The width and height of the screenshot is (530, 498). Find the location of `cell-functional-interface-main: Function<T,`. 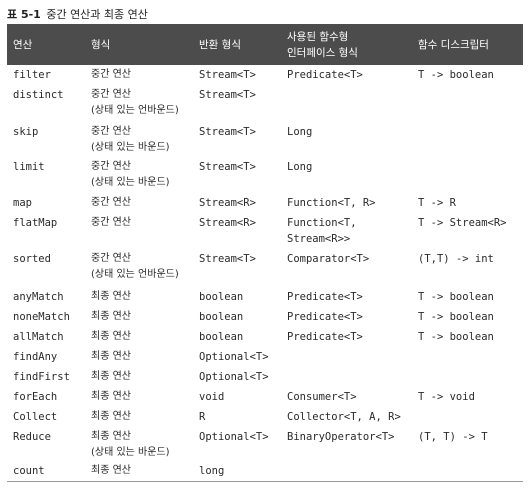

cell-functional-interface-main: Function<T, is located at coordinates (322, 223).